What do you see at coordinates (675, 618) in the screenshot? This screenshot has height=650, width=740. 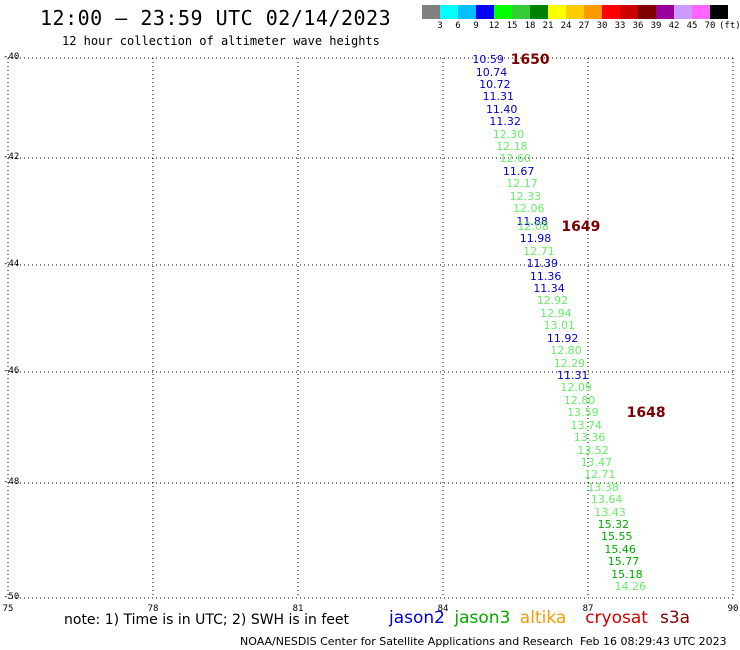 I see `satellite-s3a-label: s3a` at bounding box center [675, 618].